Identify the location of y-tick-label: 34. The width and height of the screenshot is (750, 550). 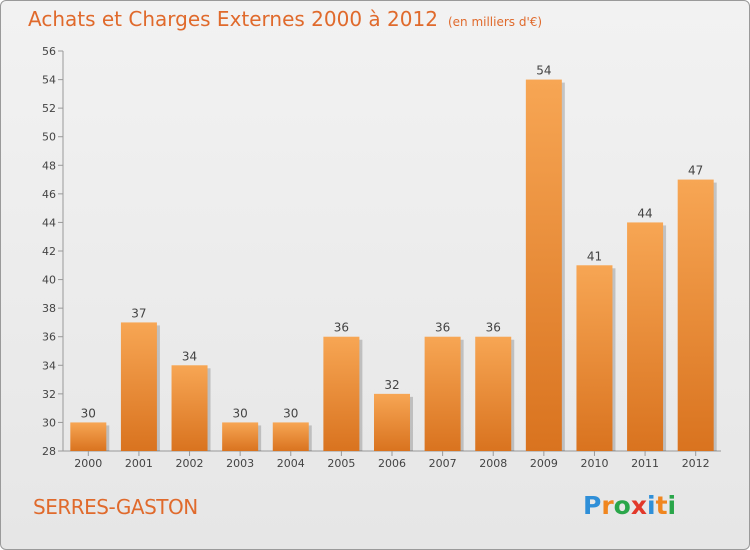
(49, 365).